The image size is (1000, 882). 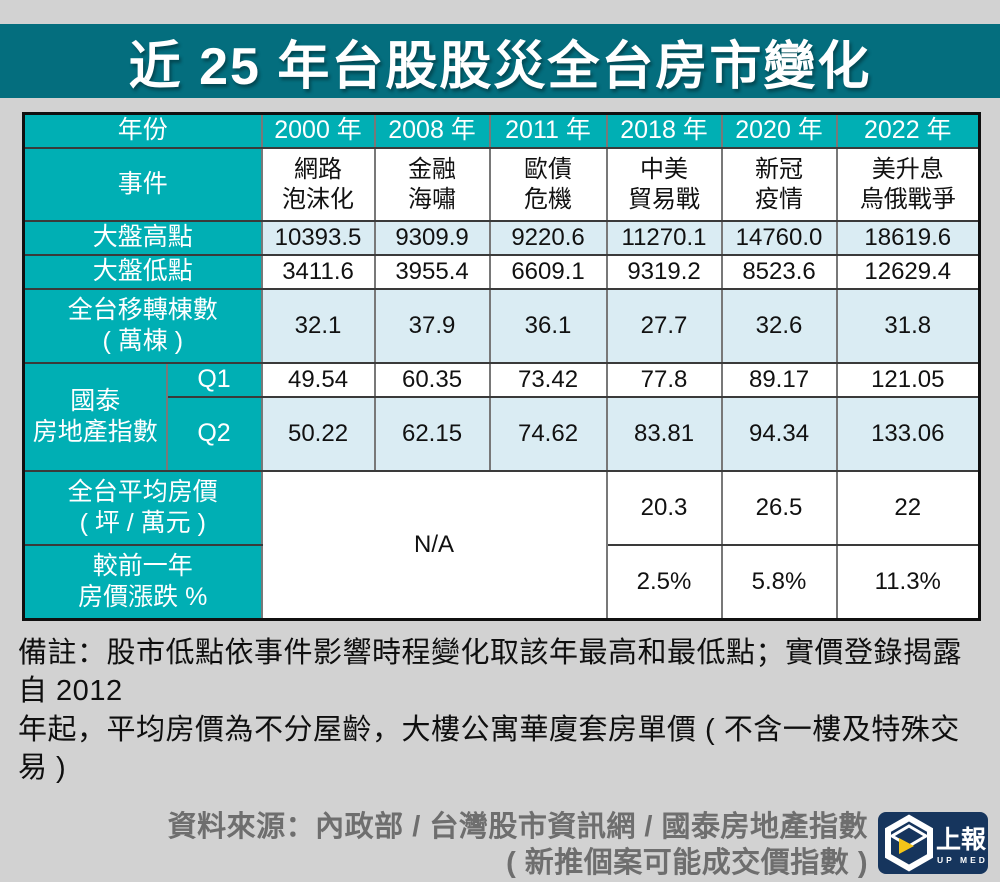 I want to click on event-cell: 新冠 疫情, so click(x=779, y=184).